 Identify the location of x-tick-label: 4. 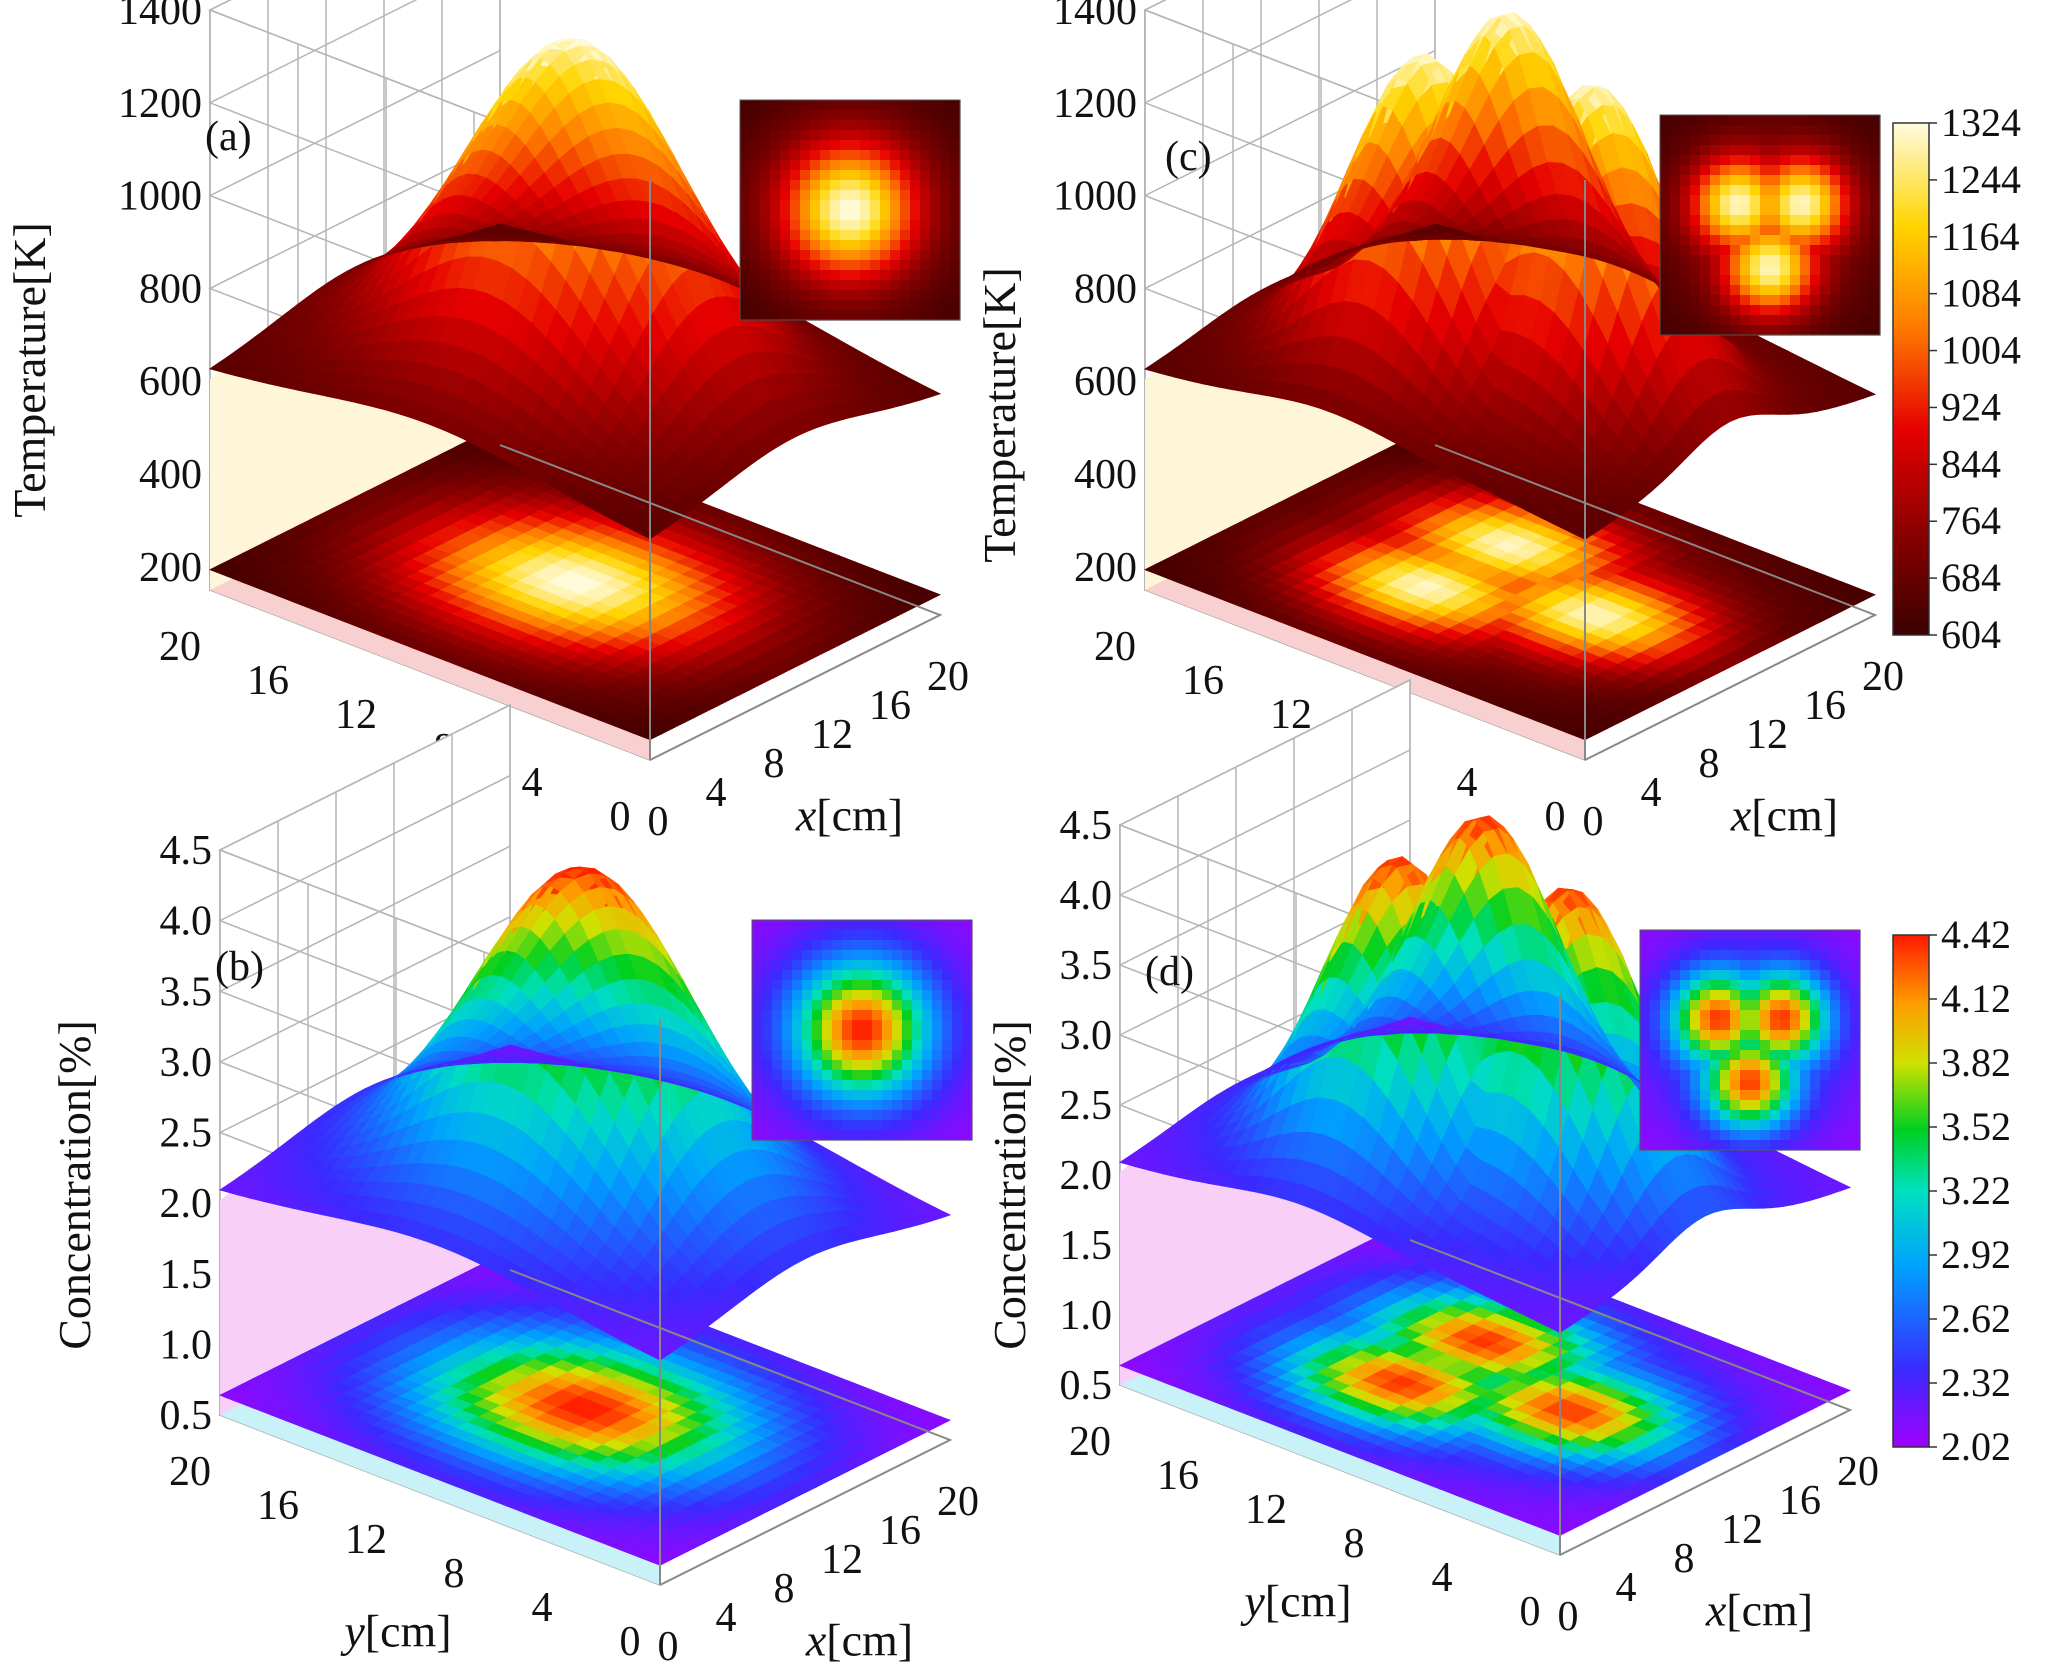
(716, 793).